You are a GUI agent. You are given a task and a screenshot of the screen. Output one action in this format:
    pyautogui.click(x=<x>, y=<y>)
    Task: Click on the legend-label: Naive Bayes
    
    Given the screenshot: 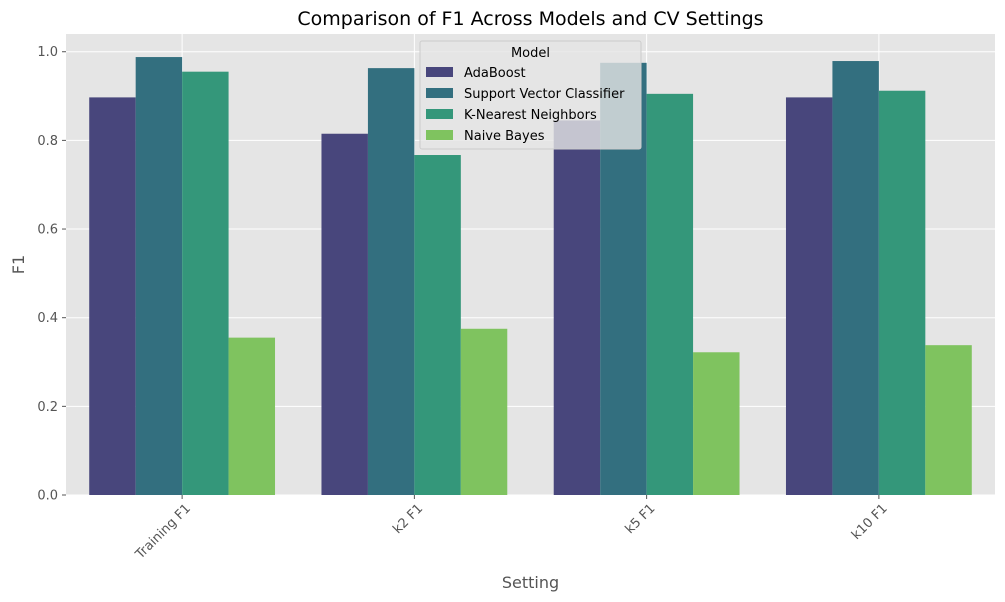 What is the action you would take?
    pyautogui.click(x=504, y=136)
    